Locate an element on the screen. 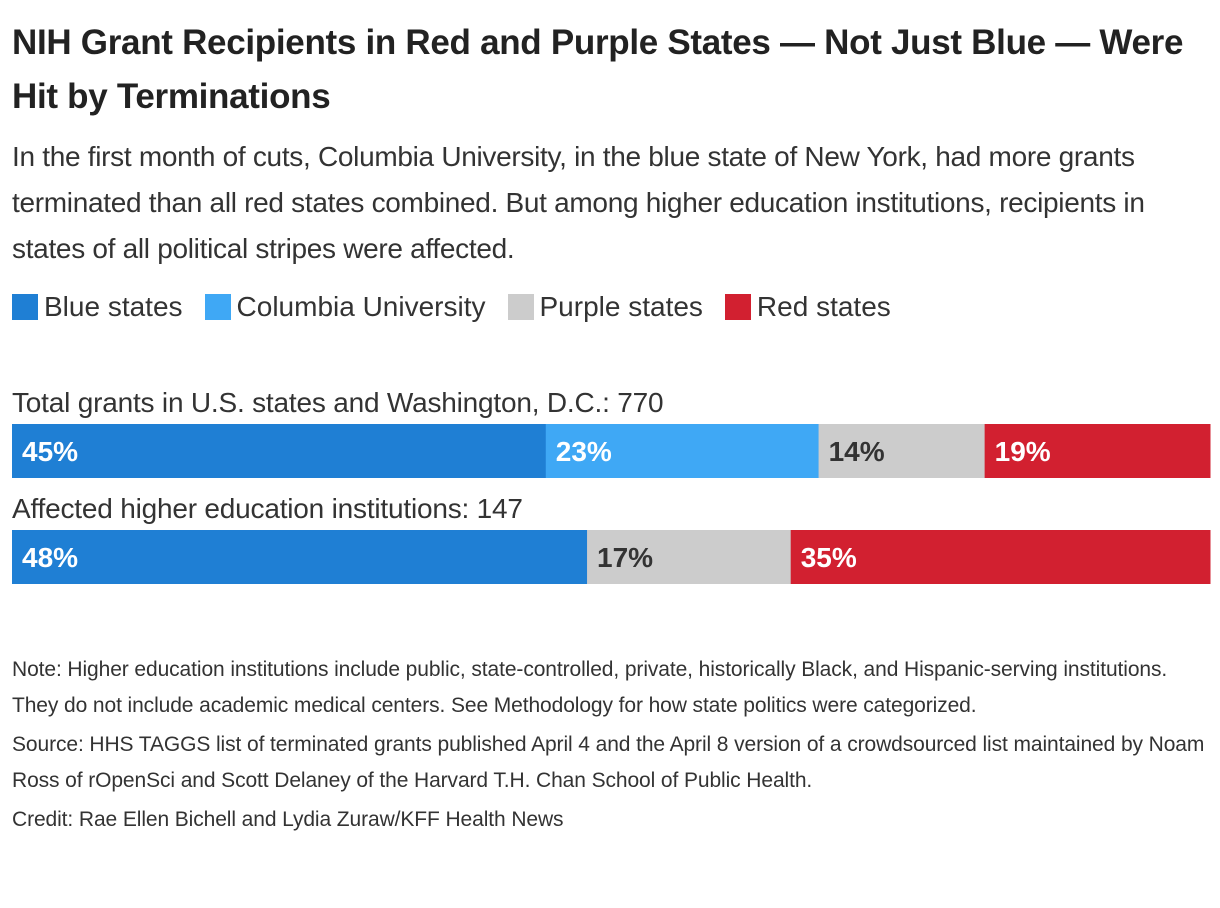 The width and height of the screenshot is (1220, 908). legend-item-columbia-university: Columbia University is located at coordinates (345, 307).